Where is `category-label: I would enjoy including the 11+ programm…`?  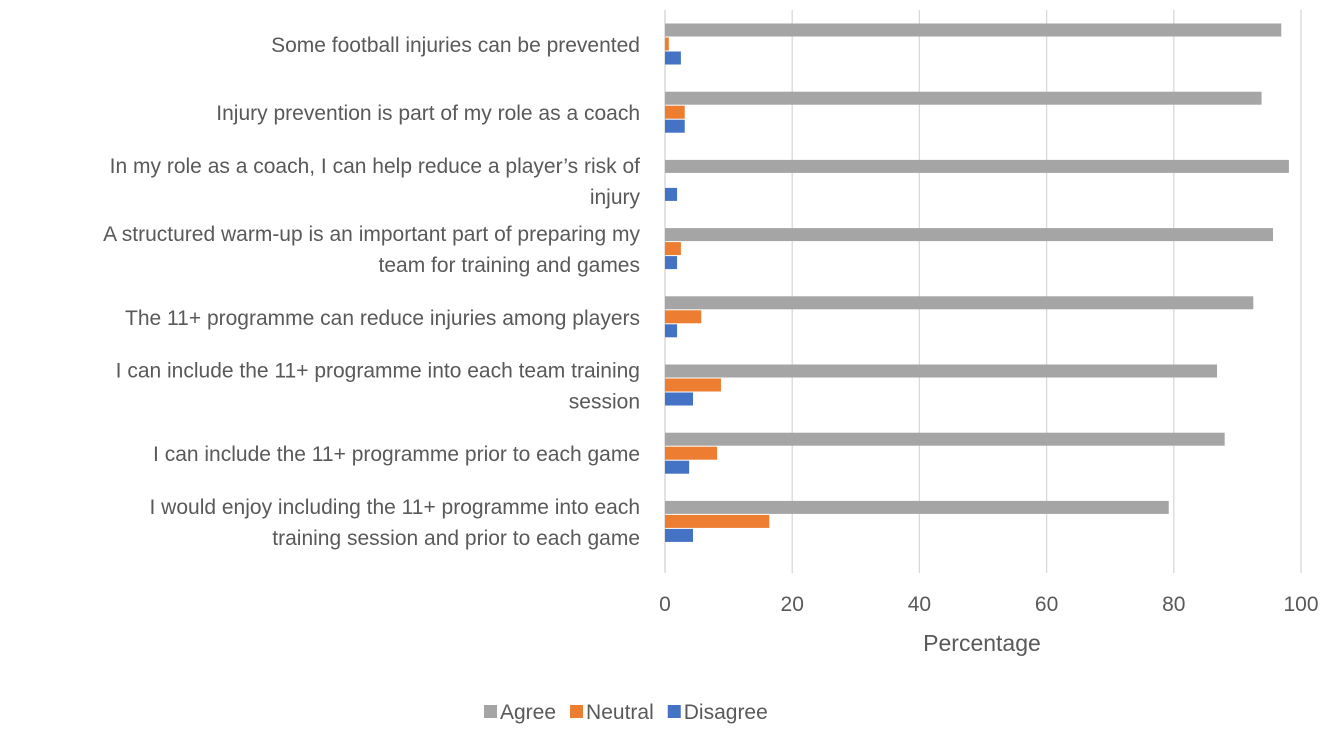
category-label: I would enjoy including the 11+ programm… is located at coordinates (395, 507).